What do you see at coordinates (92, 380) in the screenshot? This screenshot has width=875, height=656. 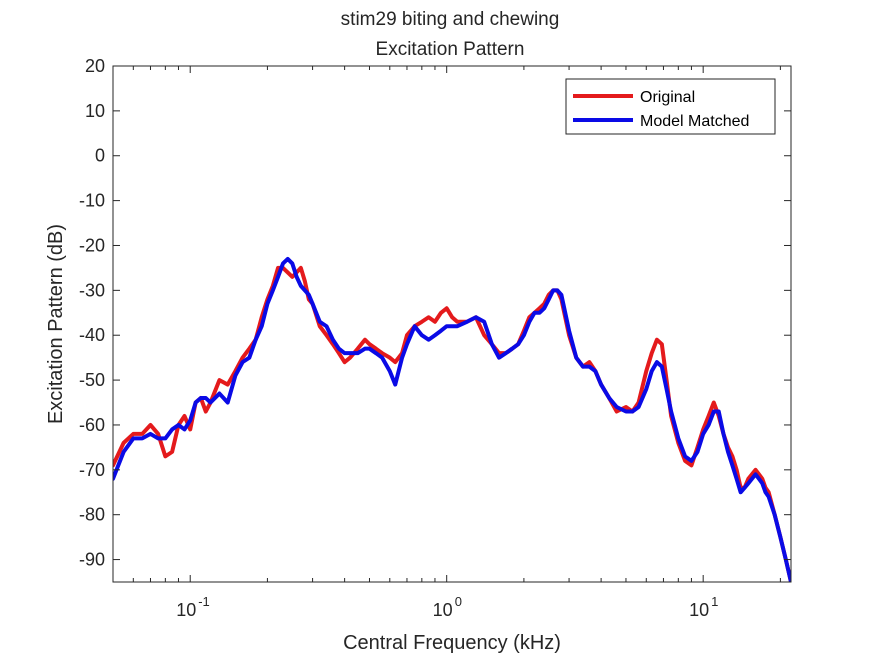 I see `y-tick-label: -50` at bounding box center [92, 380].